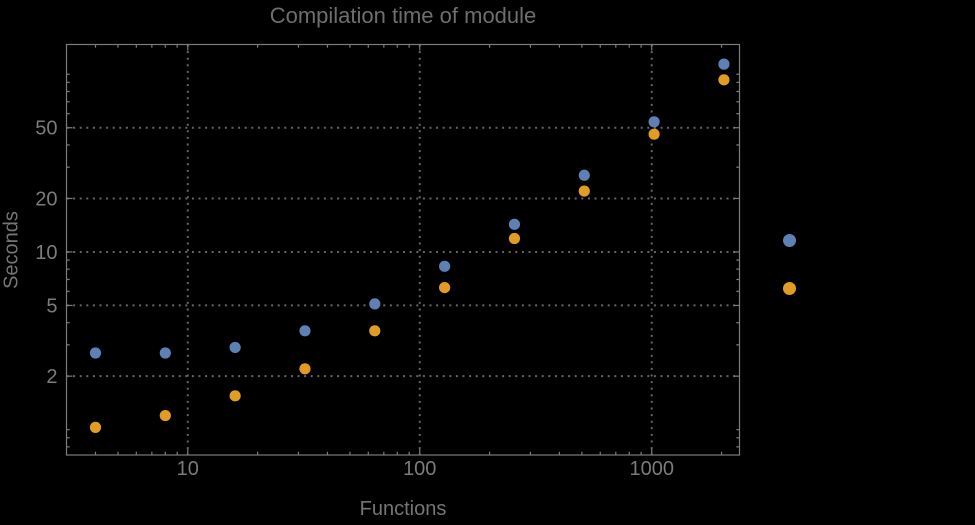 This screenshot has height=525, width=975. Describe the element at coordinates (46, 199) in the screenshot. I see `y-tick-label: 20` at that location.